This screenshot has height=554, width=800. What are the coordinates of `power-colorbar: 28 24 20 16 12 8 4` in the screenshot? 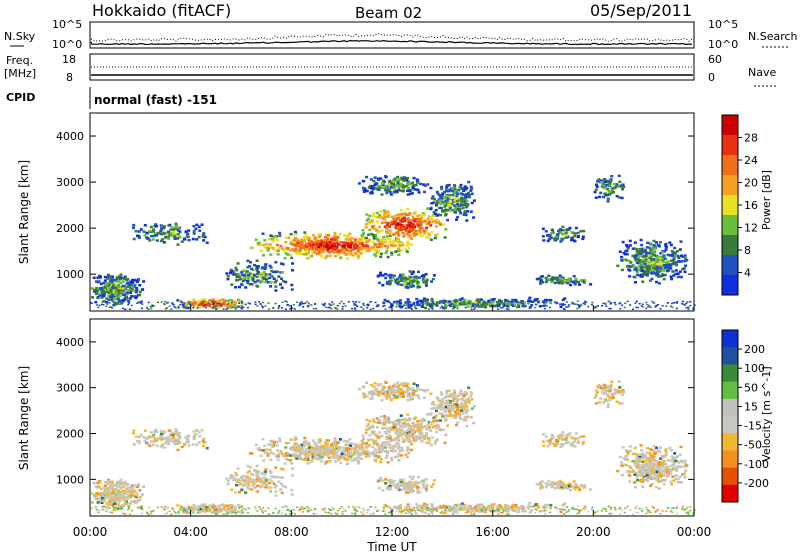 It's located at (739, 205).